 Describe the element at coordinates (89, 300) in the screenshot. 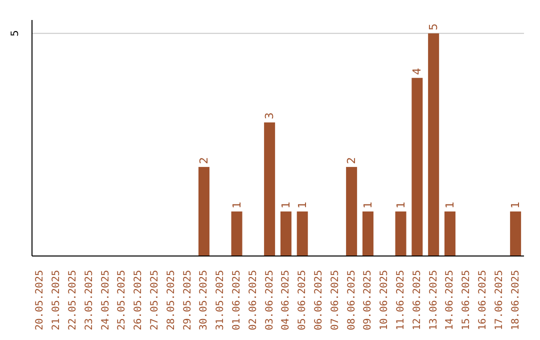

I see `x-tick-label: 23.05.2025` at that location.